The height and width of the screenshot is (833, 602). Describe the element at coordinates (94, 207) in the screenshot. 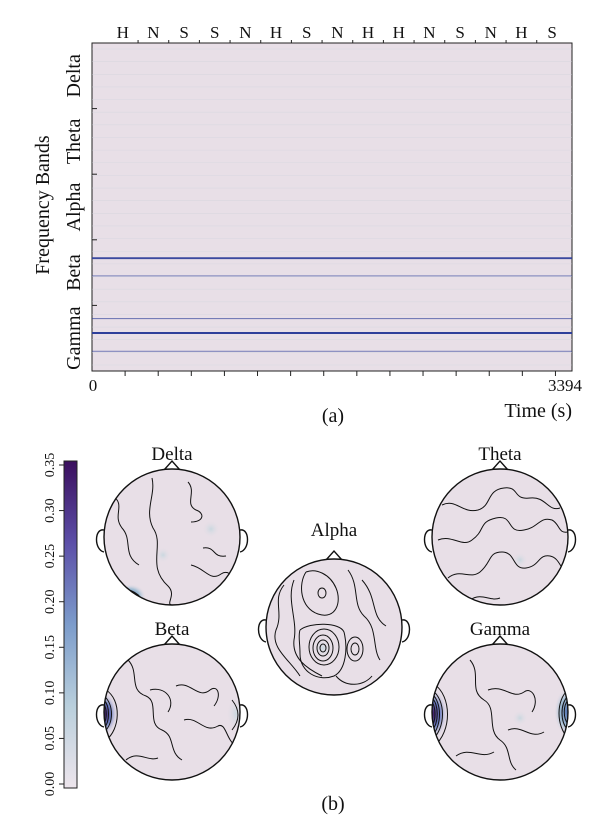

I see `row-ticks` at that location.